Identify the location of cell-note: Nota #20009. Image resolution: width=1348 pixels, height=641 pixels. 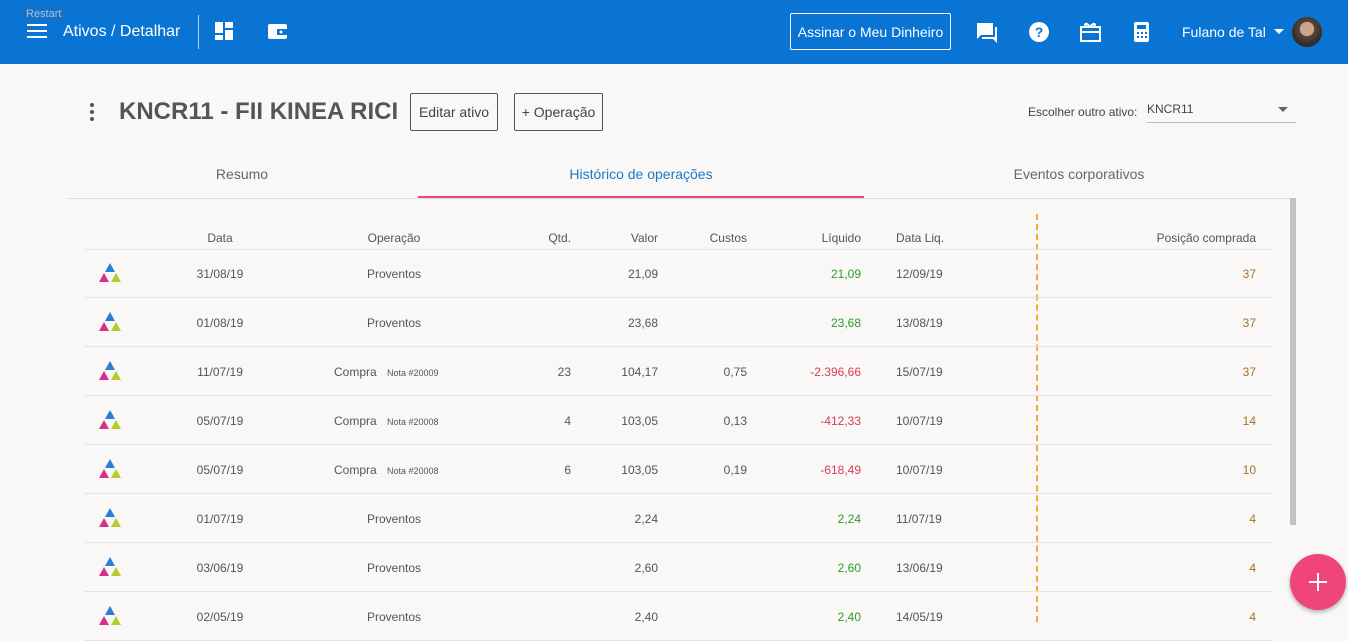
(413, 373).